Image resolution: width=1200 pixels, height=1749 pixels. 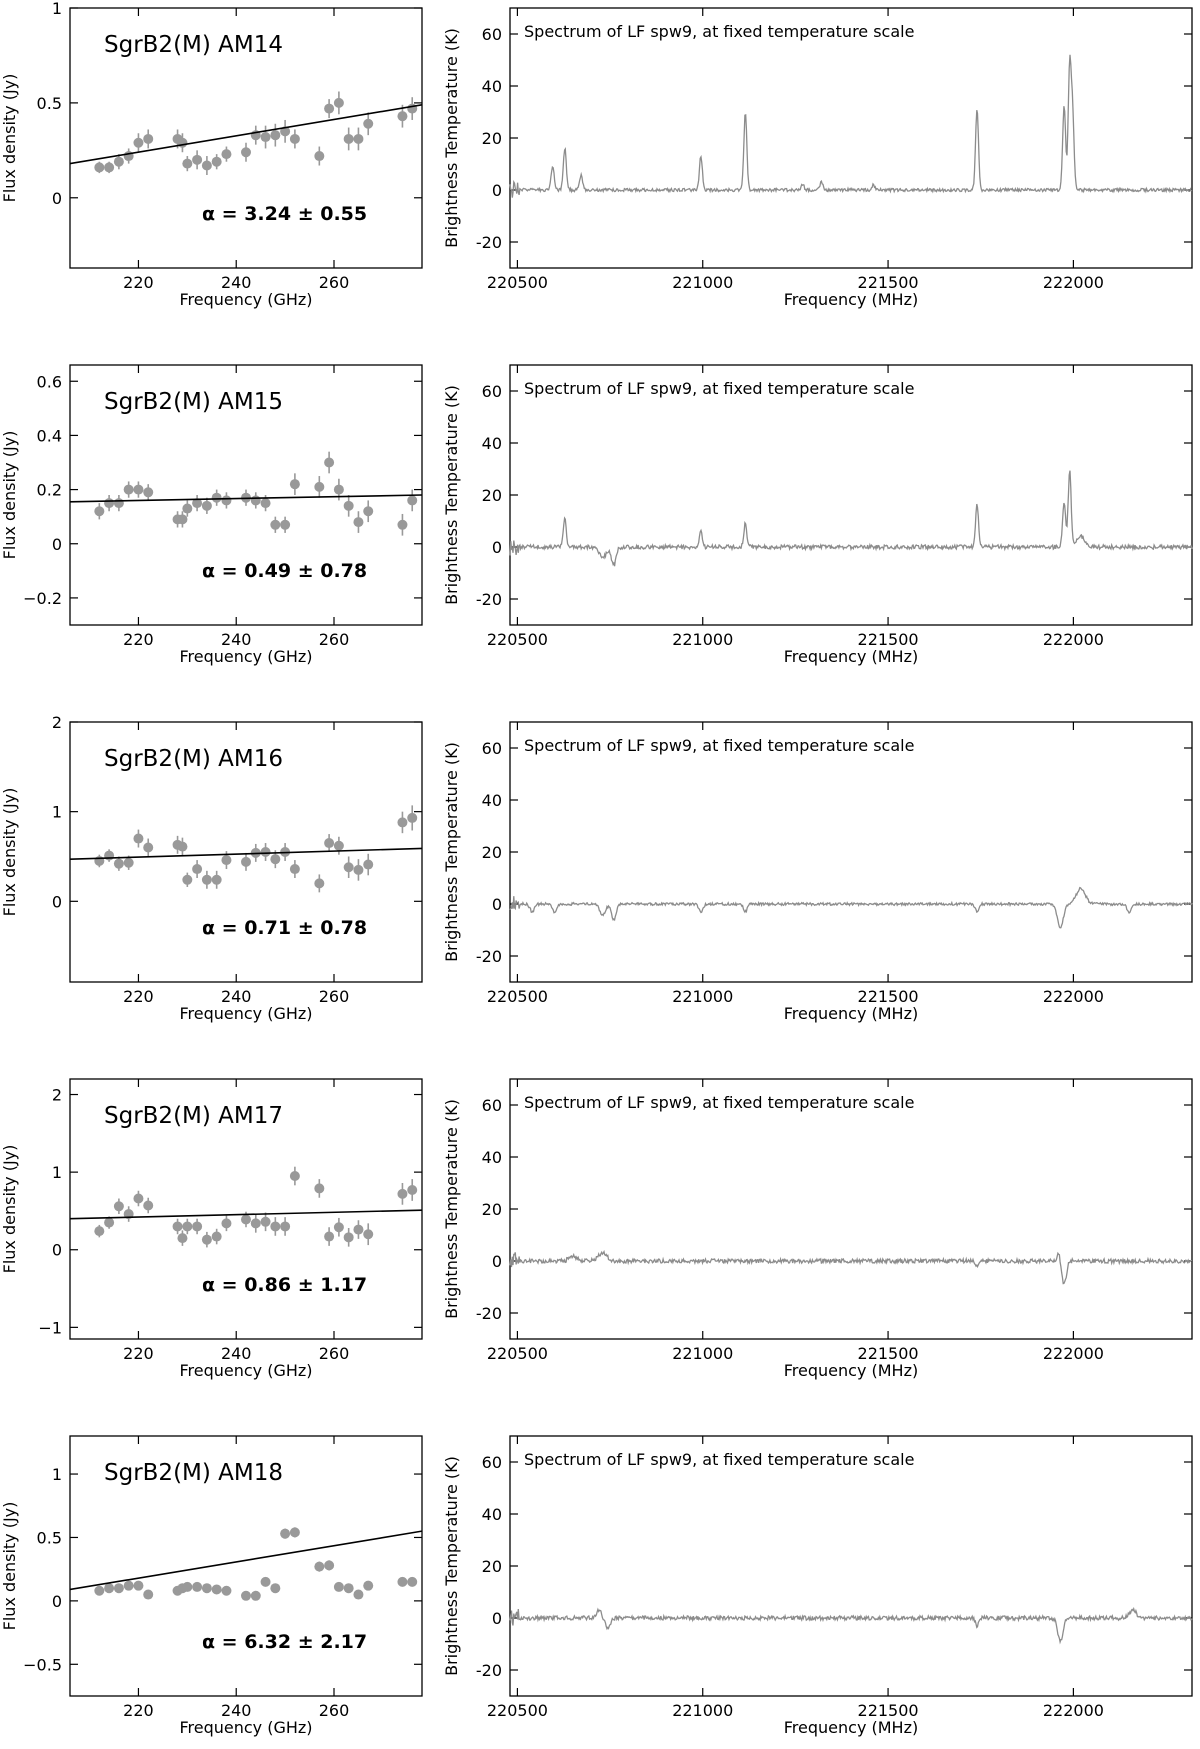 I want to click on y-tick-label: 0.2, so click(x=49, y=490).